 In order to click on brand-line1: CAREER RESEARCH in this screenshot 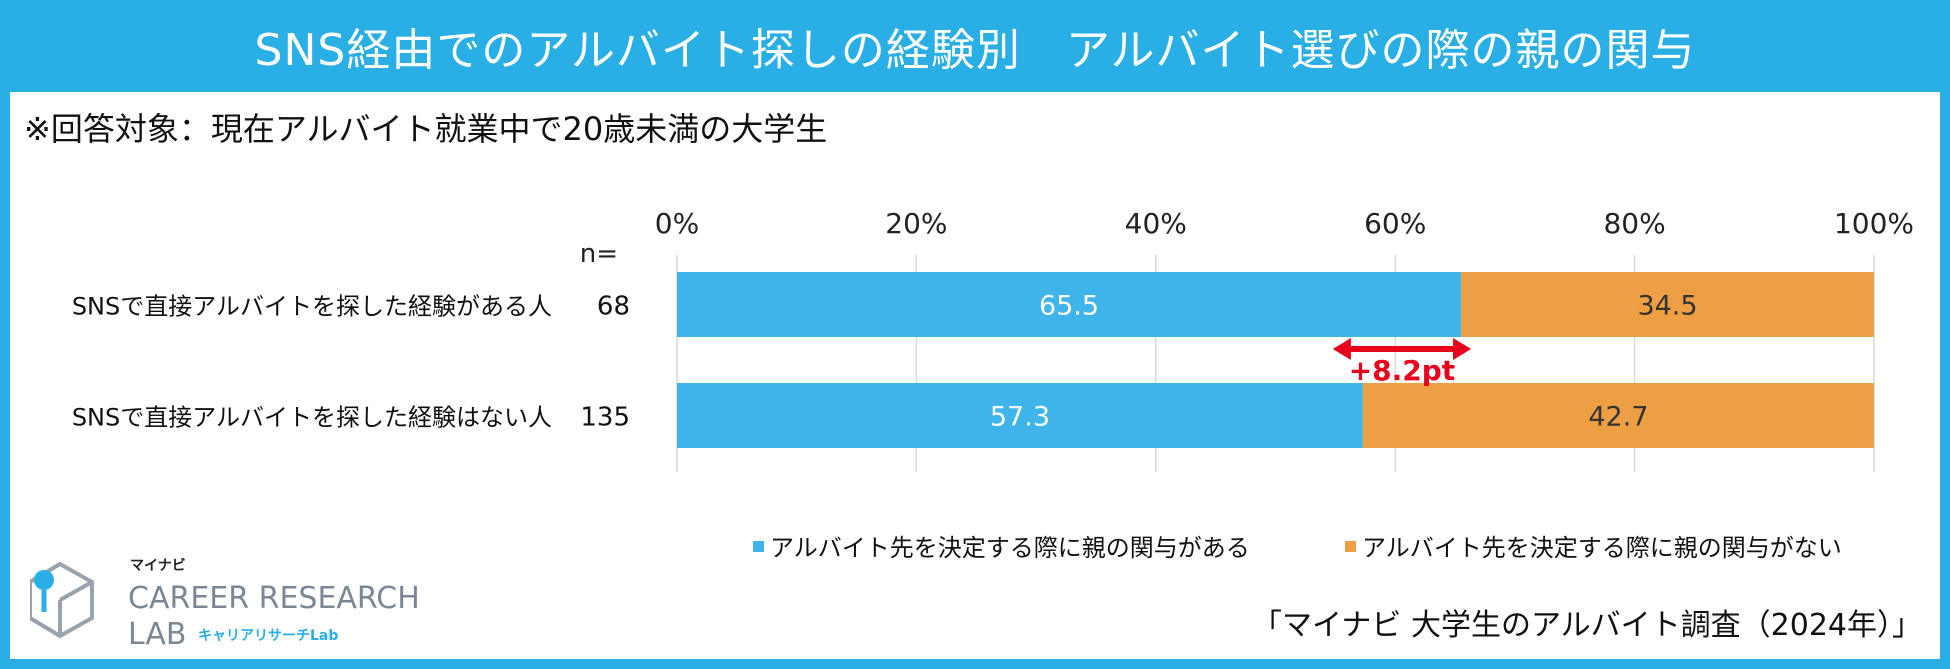, I will do `click(274, 598)`.